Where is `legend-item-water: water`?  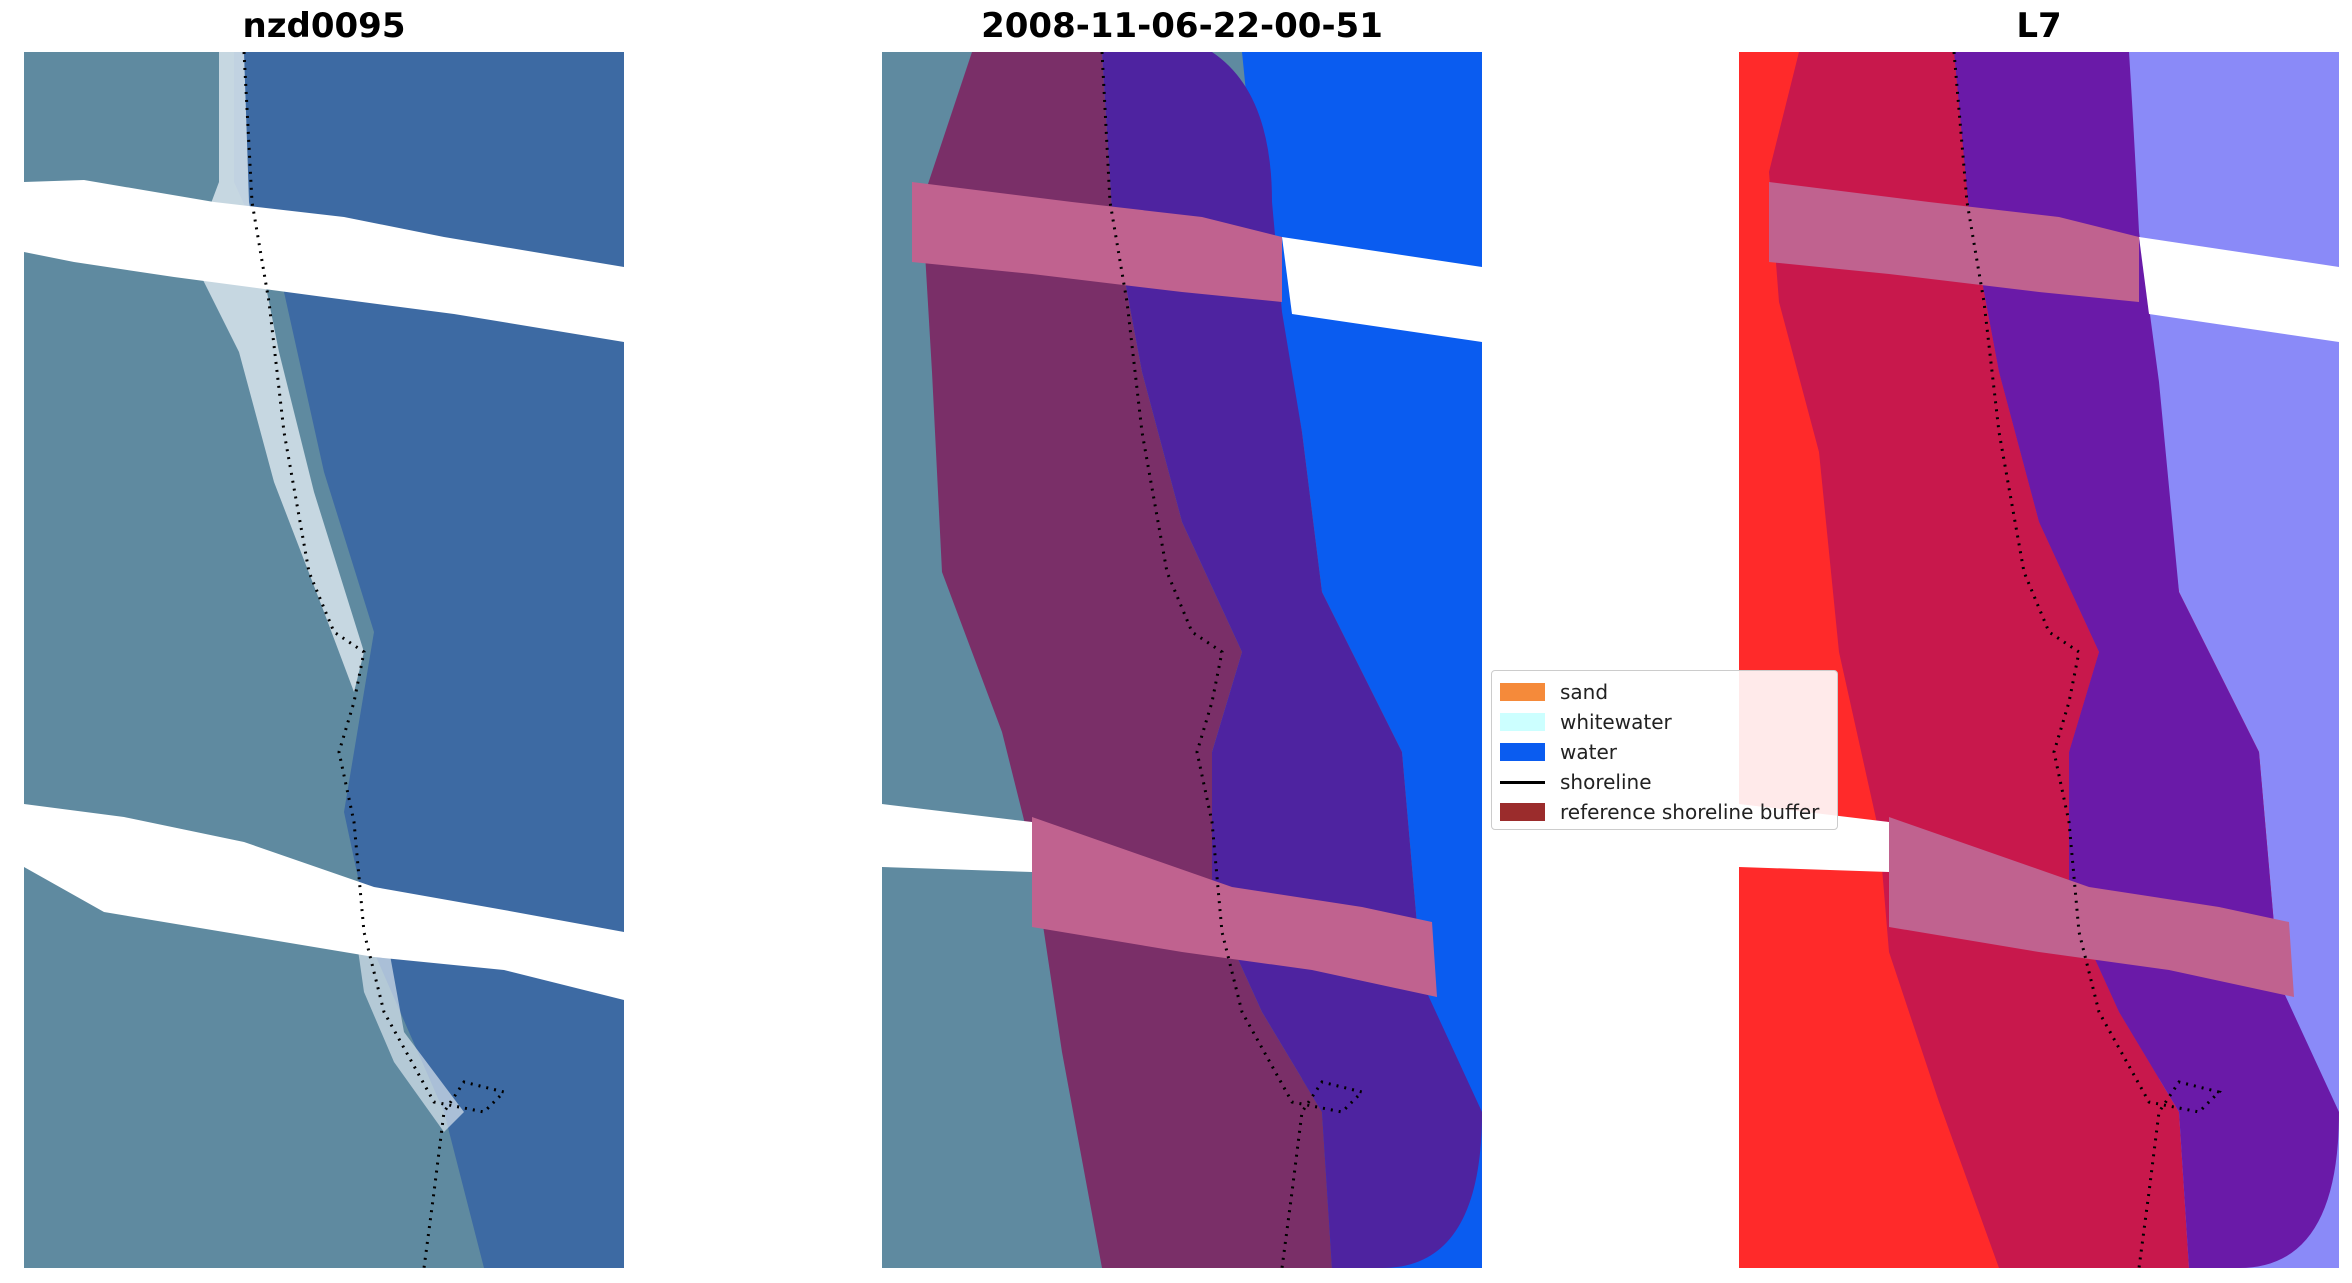
legend-item-water: water is located at coordinates (1664, 752).